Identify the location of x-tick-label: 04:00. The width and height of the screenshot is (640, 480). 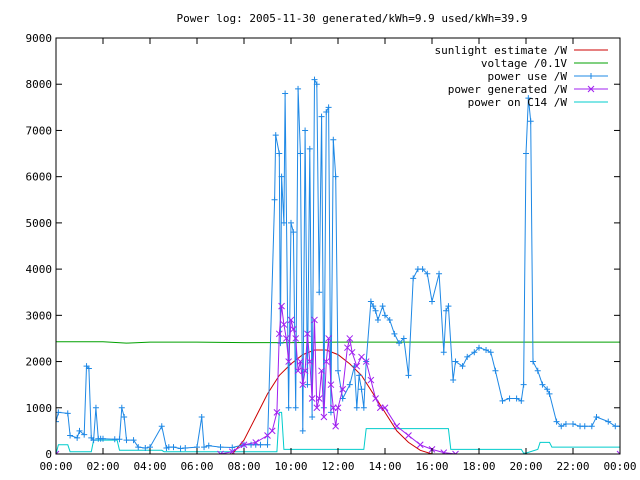
(149, 466).